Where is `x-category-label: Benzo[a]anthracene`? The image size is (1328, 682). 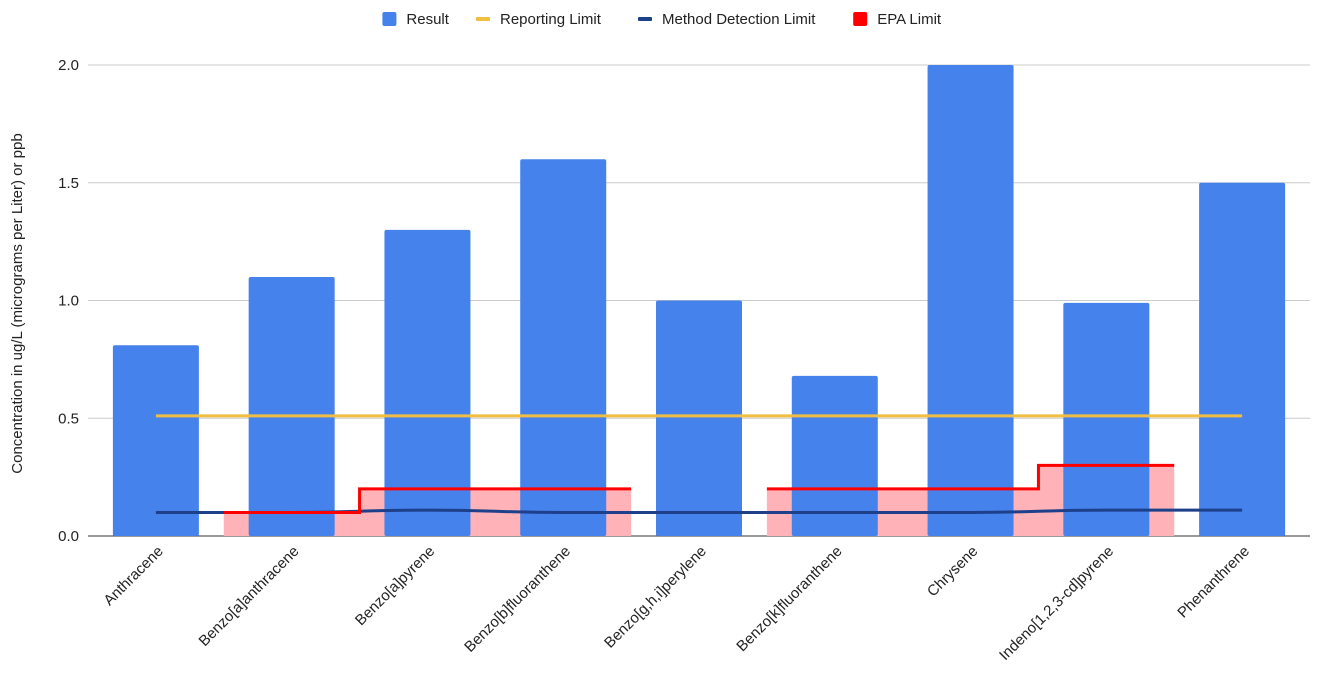
x-category-label: Benzo[a]anthracene is located at coordinates (249, 596).